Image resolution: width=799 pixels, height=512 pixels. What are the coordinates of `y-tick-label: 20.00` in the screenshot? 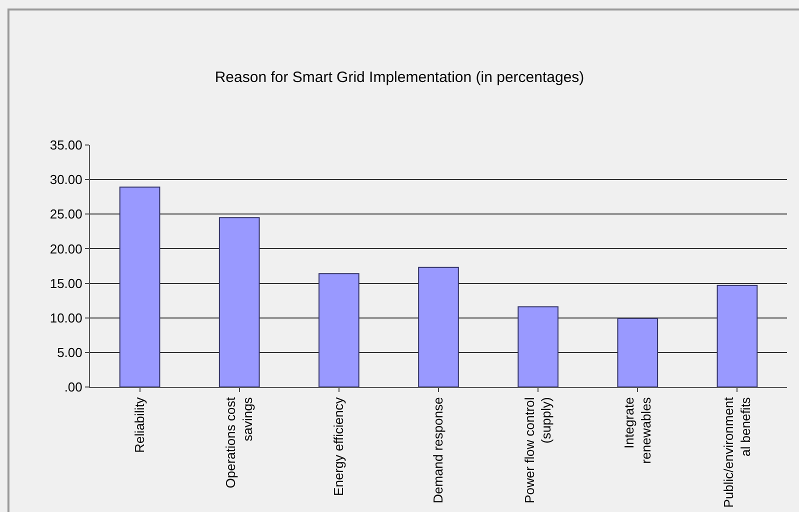 It's located at (66, 248).